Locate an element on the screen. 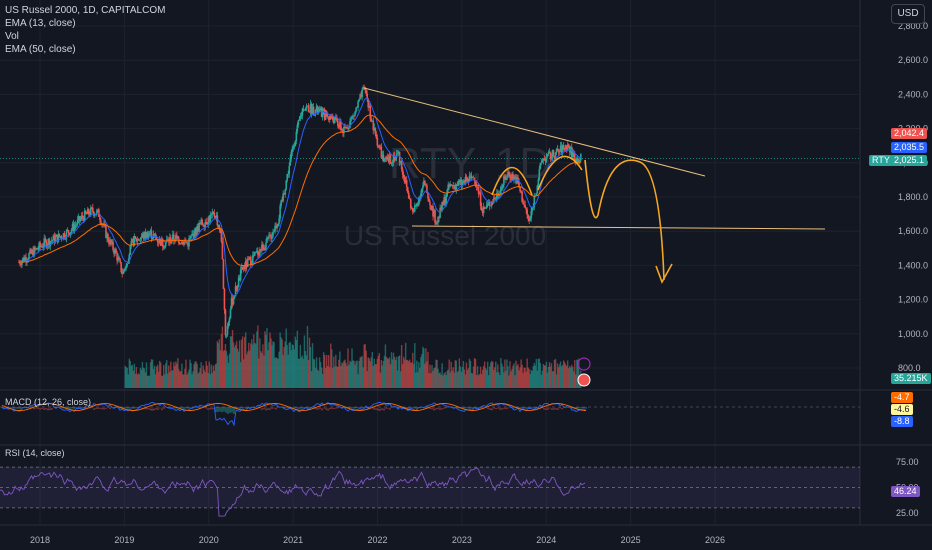 This screenshot has height=550, width=932. price-tick-label: 1,200.0 is located at coordinates (913, 300).